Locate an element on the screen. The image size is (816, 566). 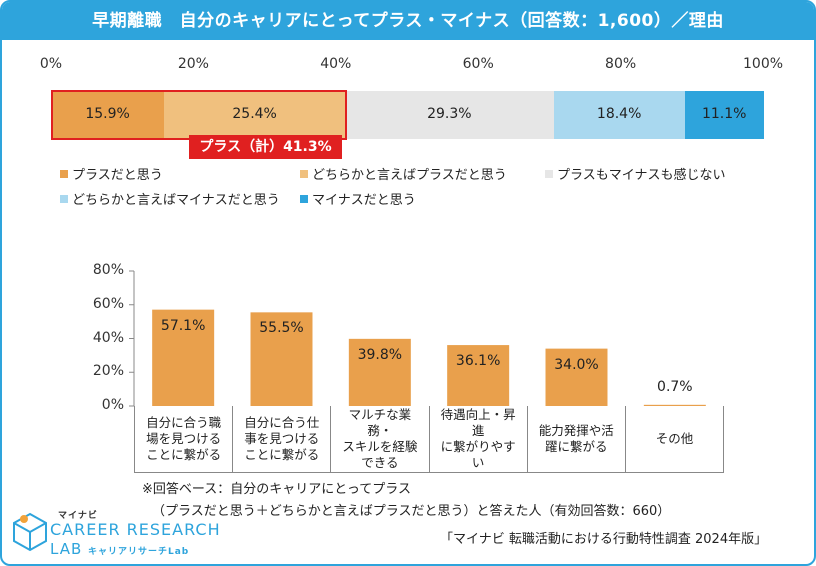
chart-title: 早期離職 自分のキャリアにとってプラス・マイナス（回答数：1,600）／理由 is located at coordinates (408, 21).